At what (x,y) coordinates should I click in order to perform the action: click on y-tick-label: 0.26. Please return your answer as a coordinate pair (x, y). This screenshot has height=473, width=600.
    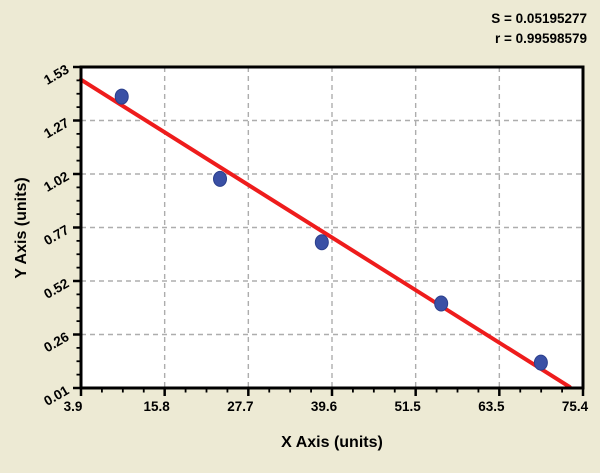
    Looking at the image, I should click on (56, 342).